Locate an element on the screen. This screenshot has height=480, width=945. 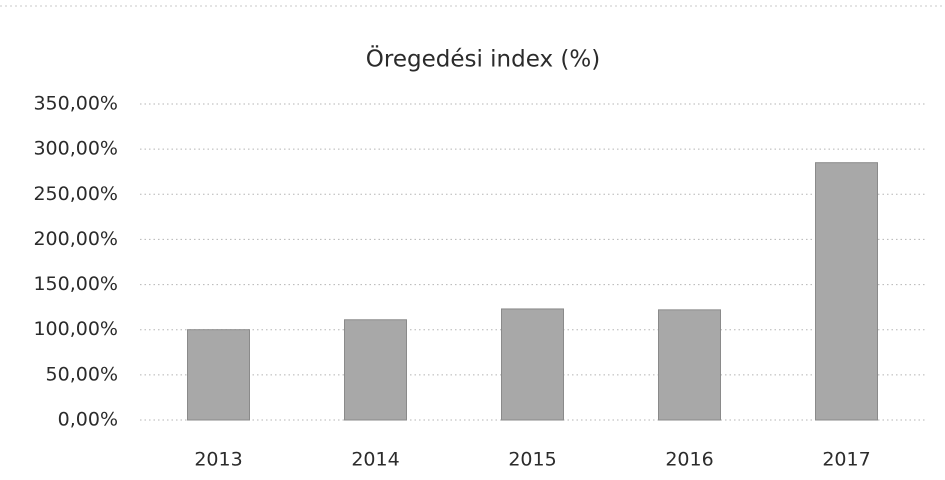
y-tick-label: 200,00% is located at coordinates (75, 239).